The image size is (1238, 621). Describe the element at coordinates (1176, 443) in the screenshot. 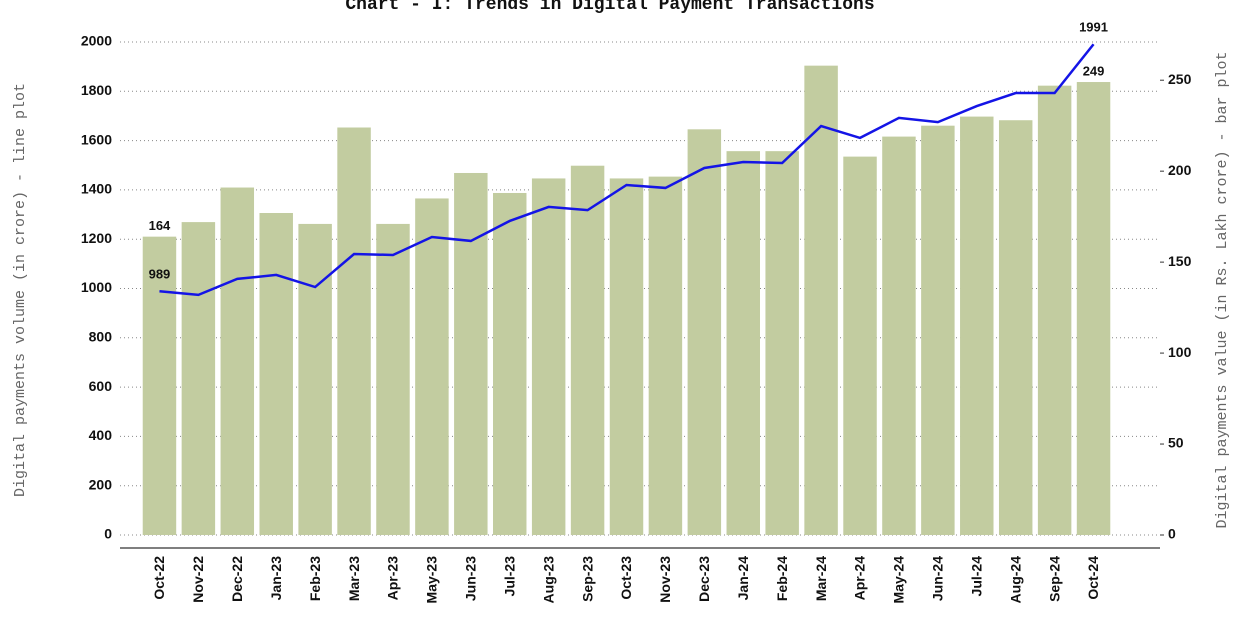

I see `y2-tick-label: 50` at that location.